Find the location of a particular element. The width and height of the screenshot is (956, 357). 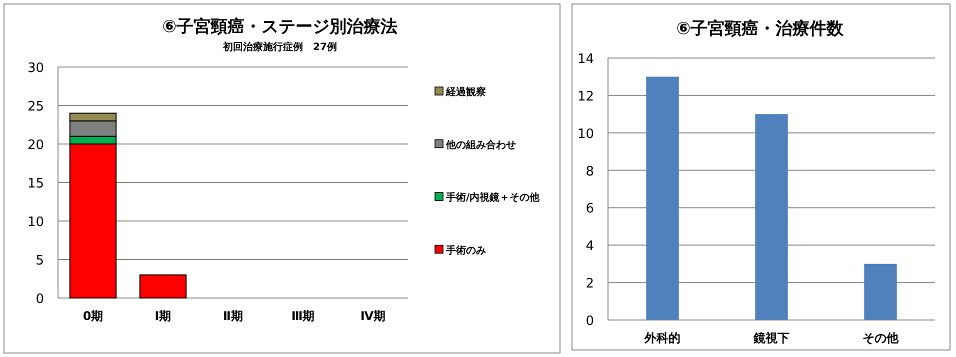

y-tick-label: 25 is located at coordinates (35, 107).